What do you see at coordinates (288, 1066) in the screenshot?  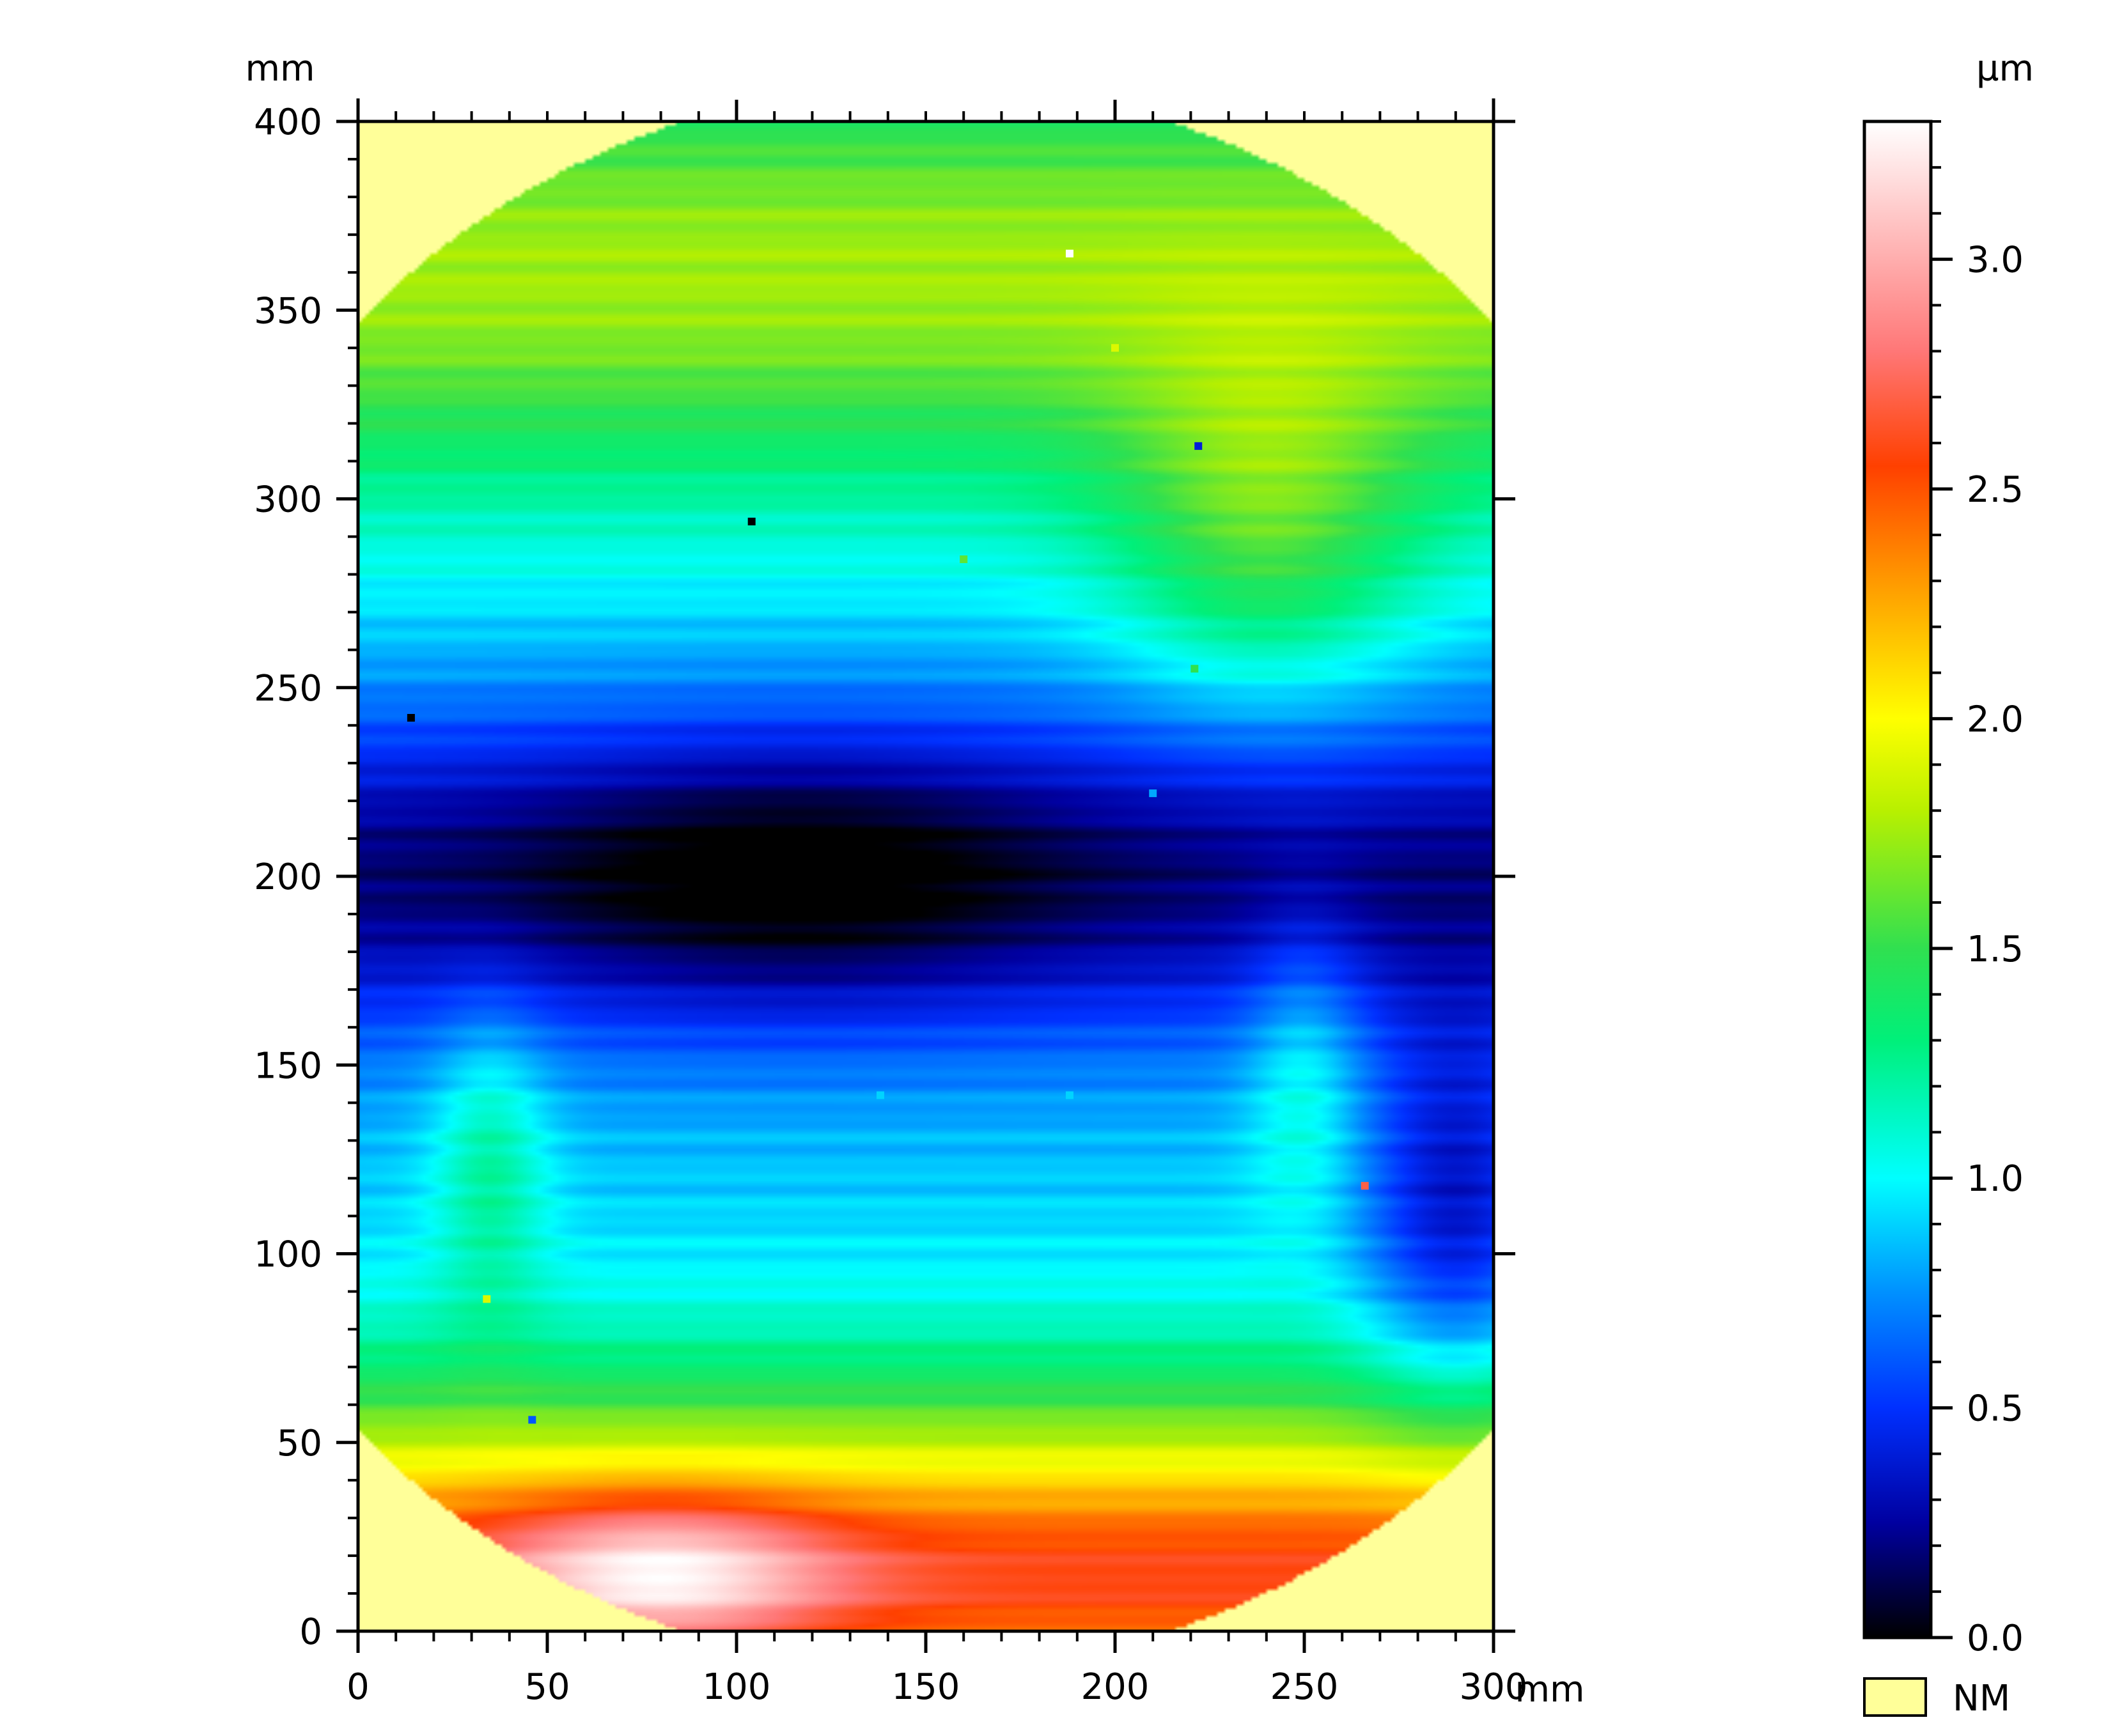 I see `y-tick-label: 150` at bounding box center [288, 1066].